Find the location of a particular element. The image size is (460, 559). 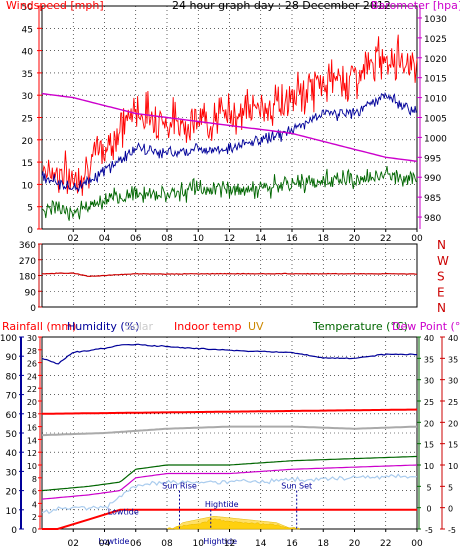

temperature-tick-label: 5 is located at coordinates (428, 487).